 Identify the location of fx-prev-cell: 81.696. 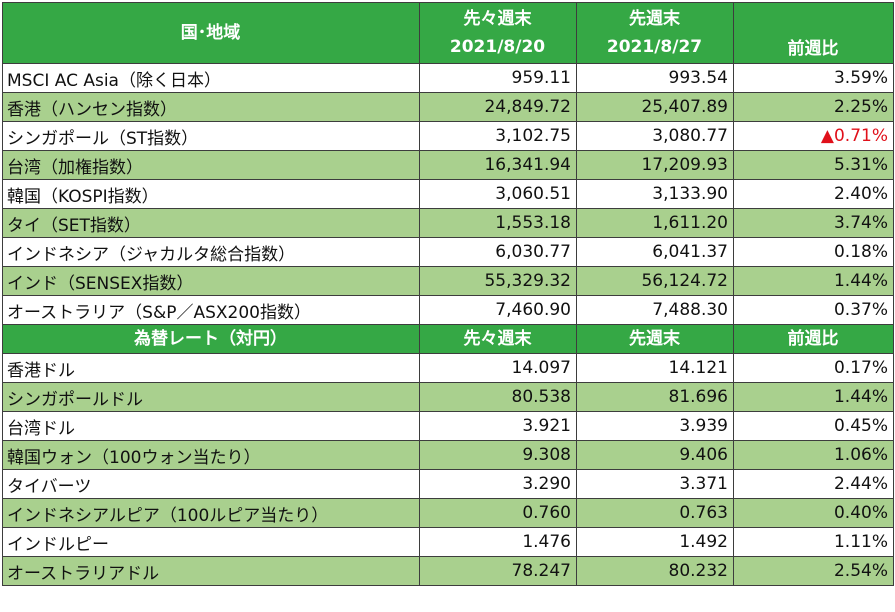
(655, 397).